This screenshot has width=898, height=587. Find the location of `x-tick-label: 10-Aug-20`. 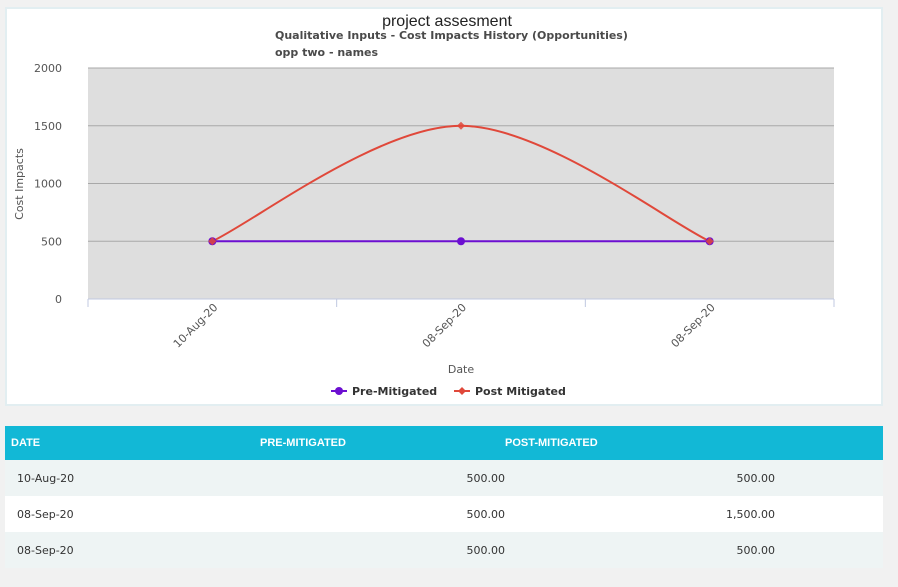

x-tick-label: 10-Aug-20 is located at coordinates (196, 326).